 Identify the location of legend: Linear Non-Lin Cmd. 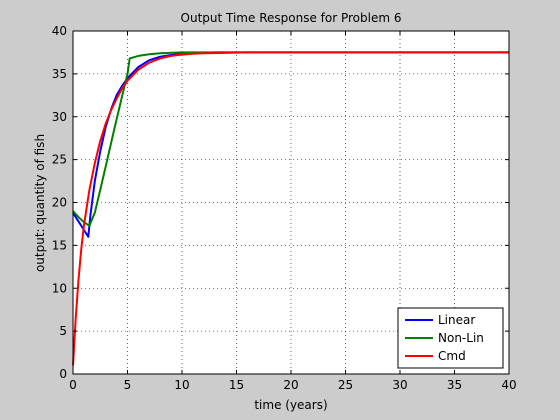
(450, 338).